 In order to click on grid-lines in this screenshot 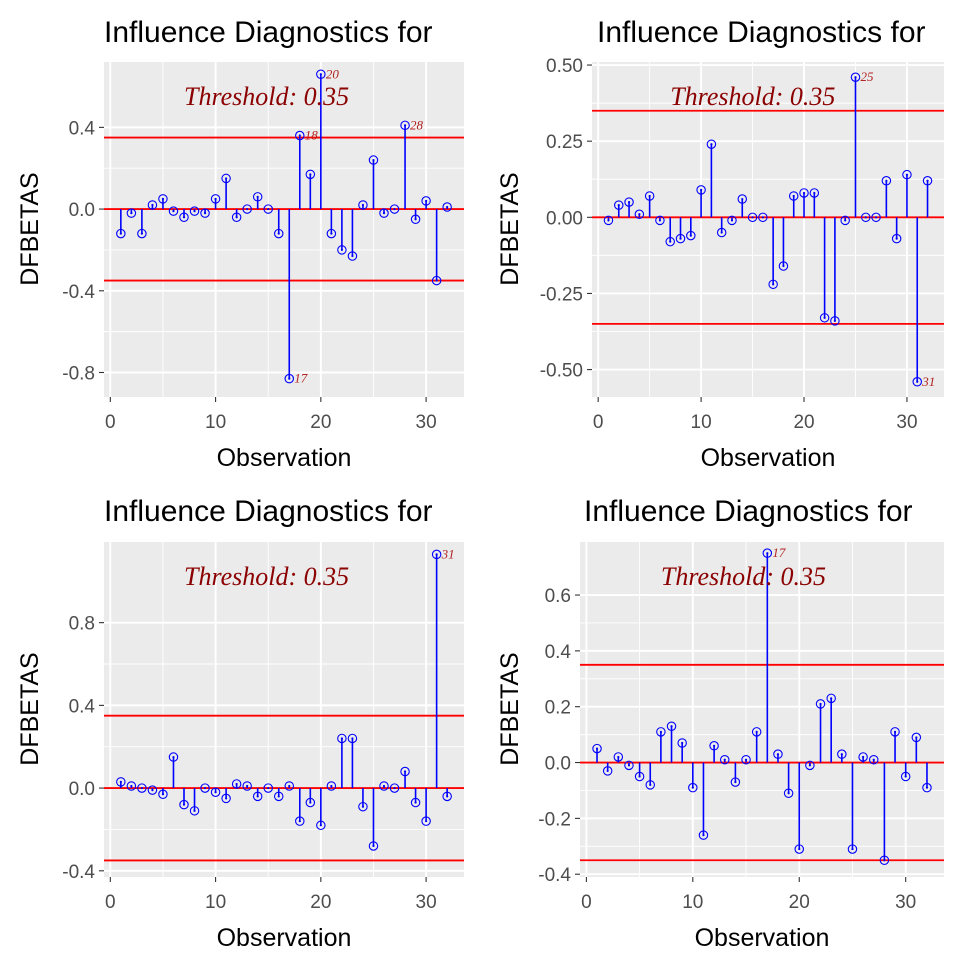, I will do `click(762, 709)`.